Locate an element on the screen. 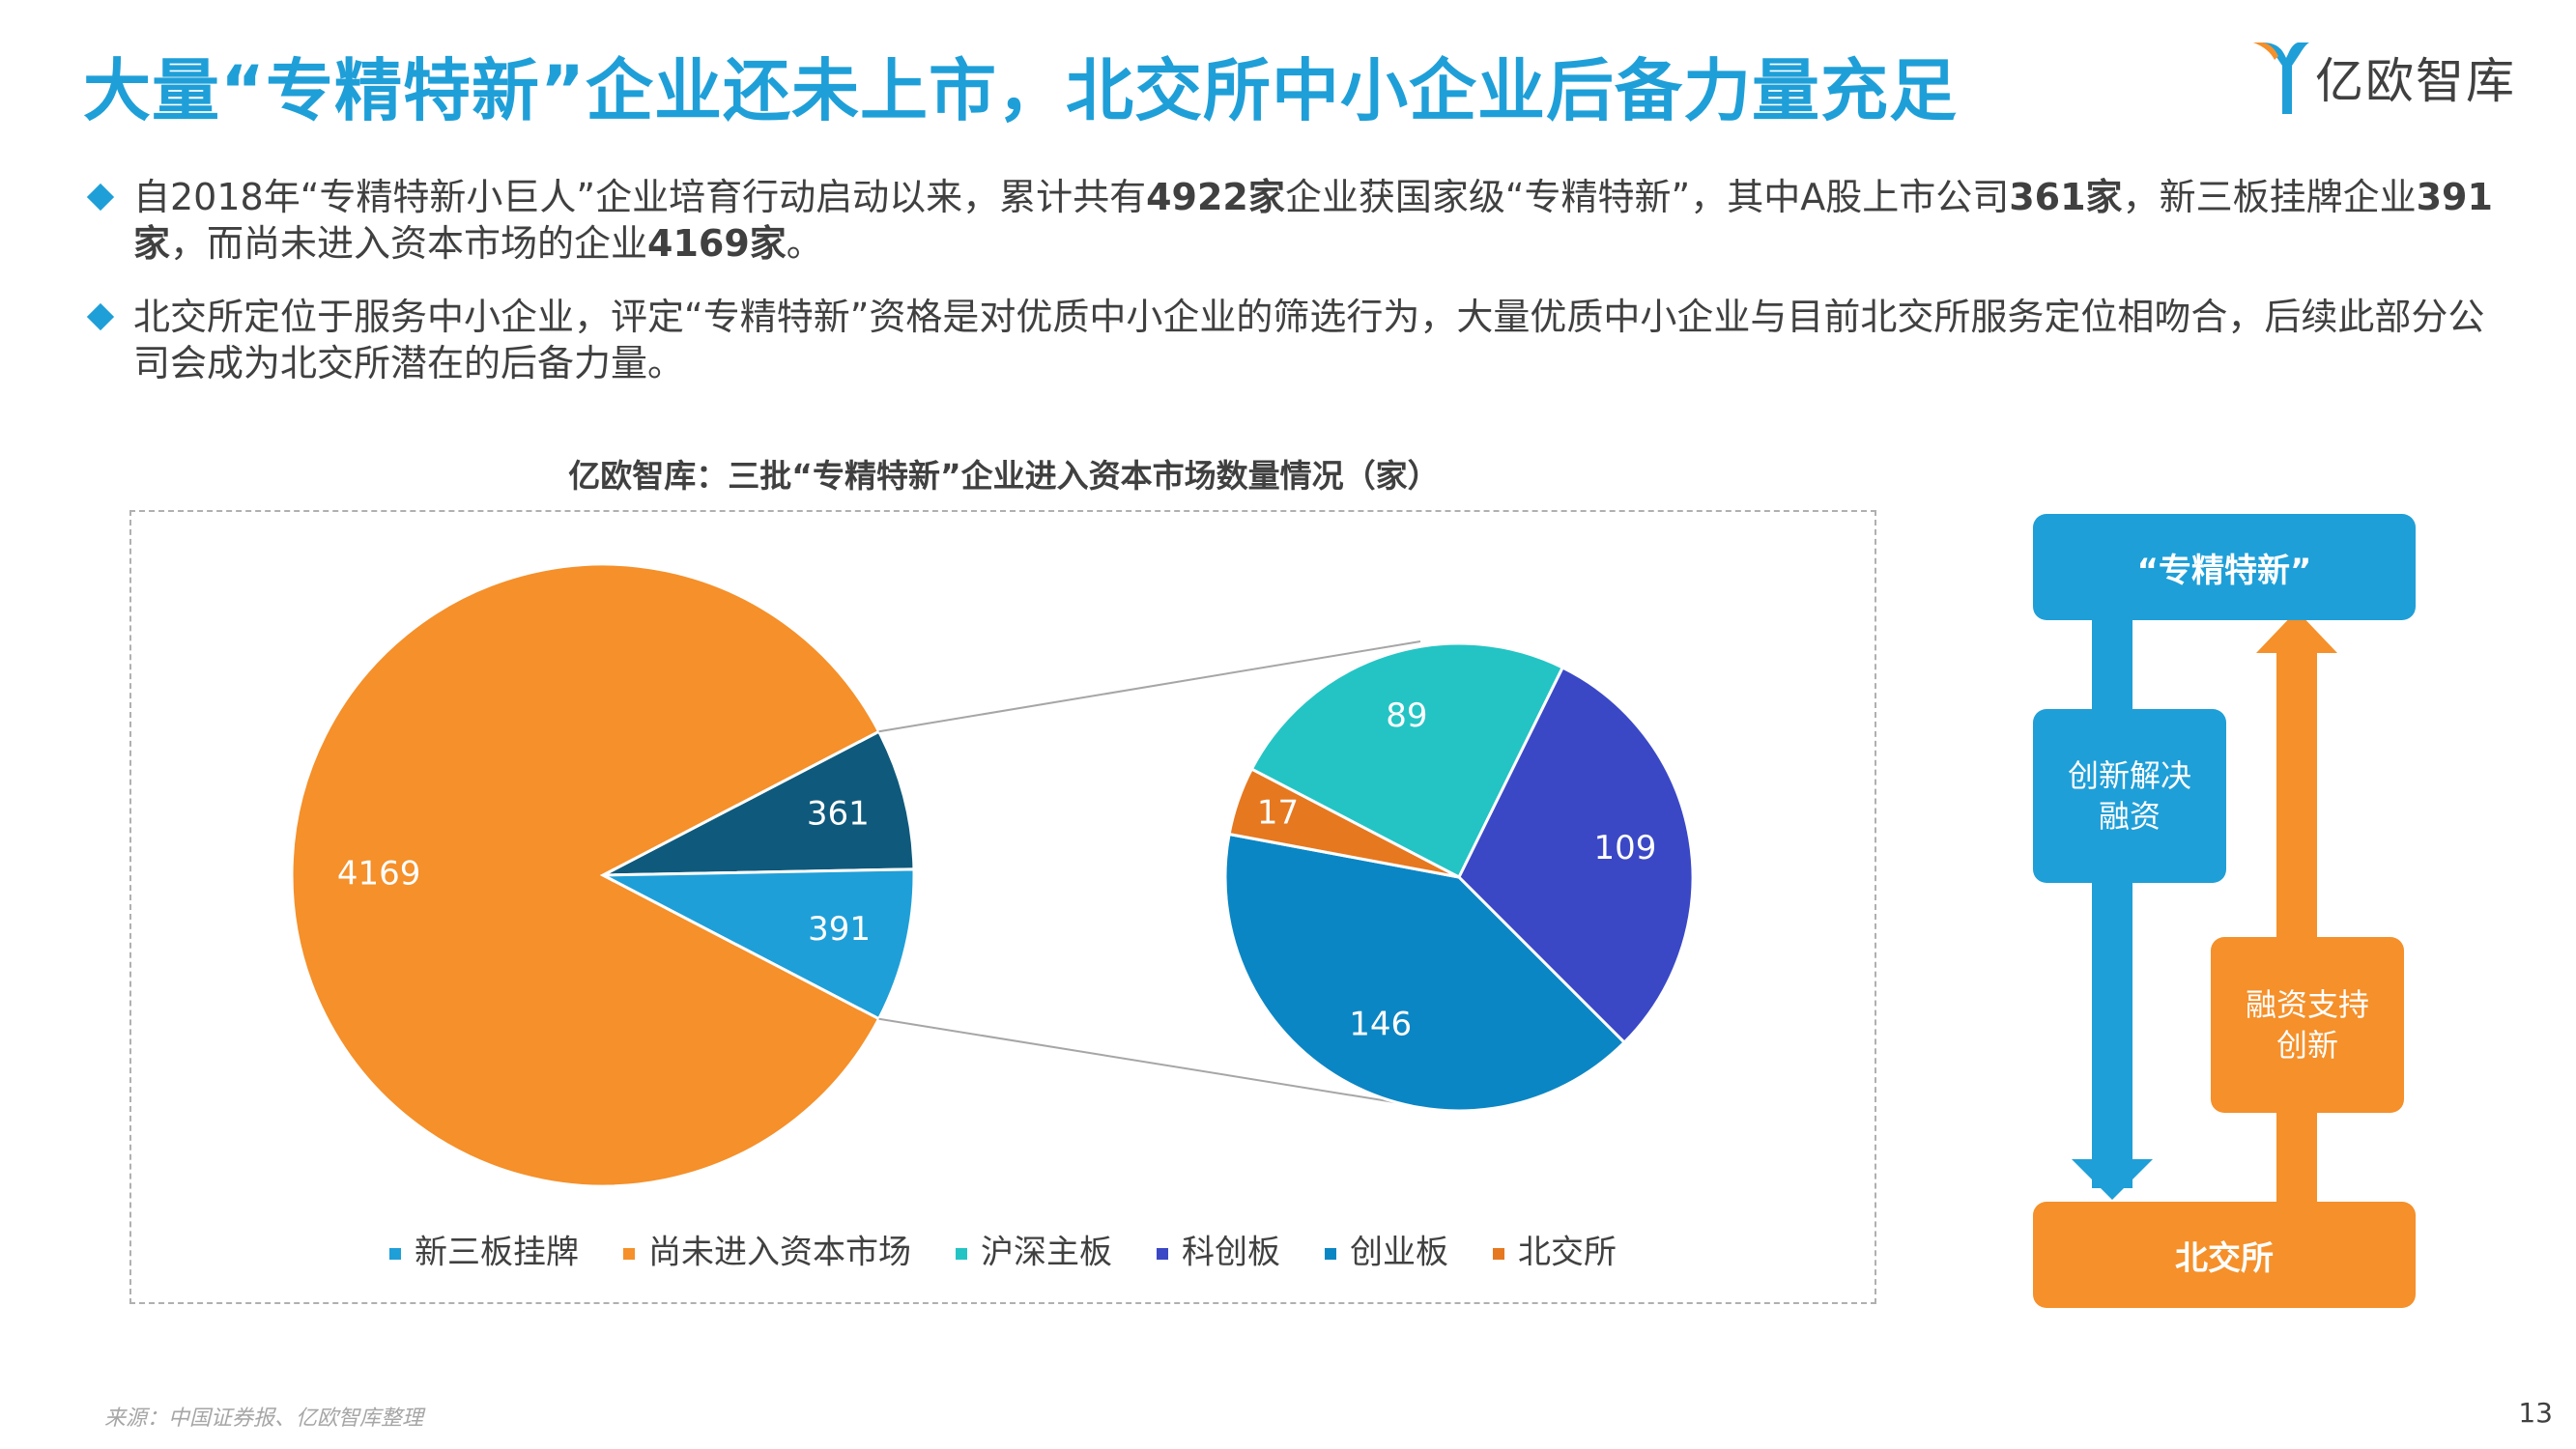 Image resolution: width=2576 pixels, height=1449 pixels. data-label: 109 is located at coordinates (1625, 848).